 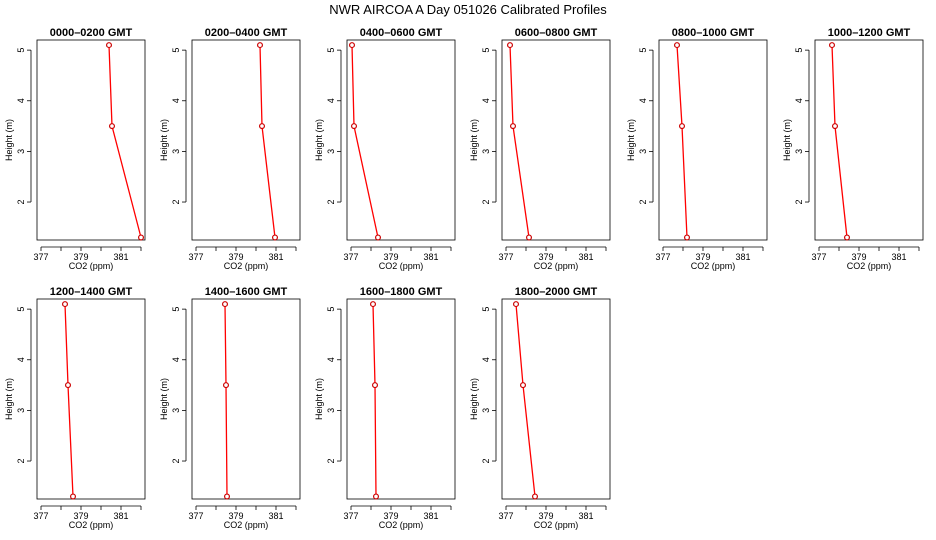 I want to click on panel-title: 1800–2000 GMT, so click(x=556, y=292).